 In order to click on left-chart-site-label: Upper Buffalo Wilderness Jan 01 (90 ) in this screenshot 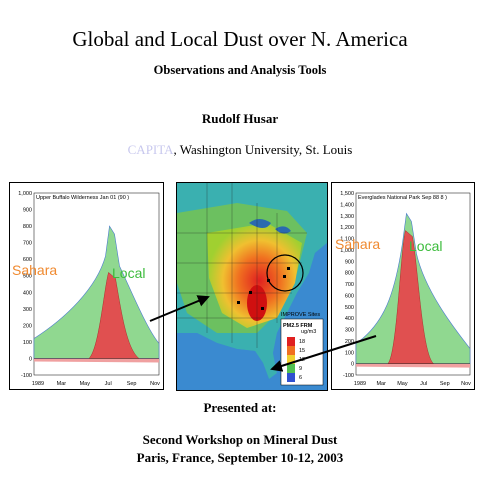, I will do `click(82, 198)`.